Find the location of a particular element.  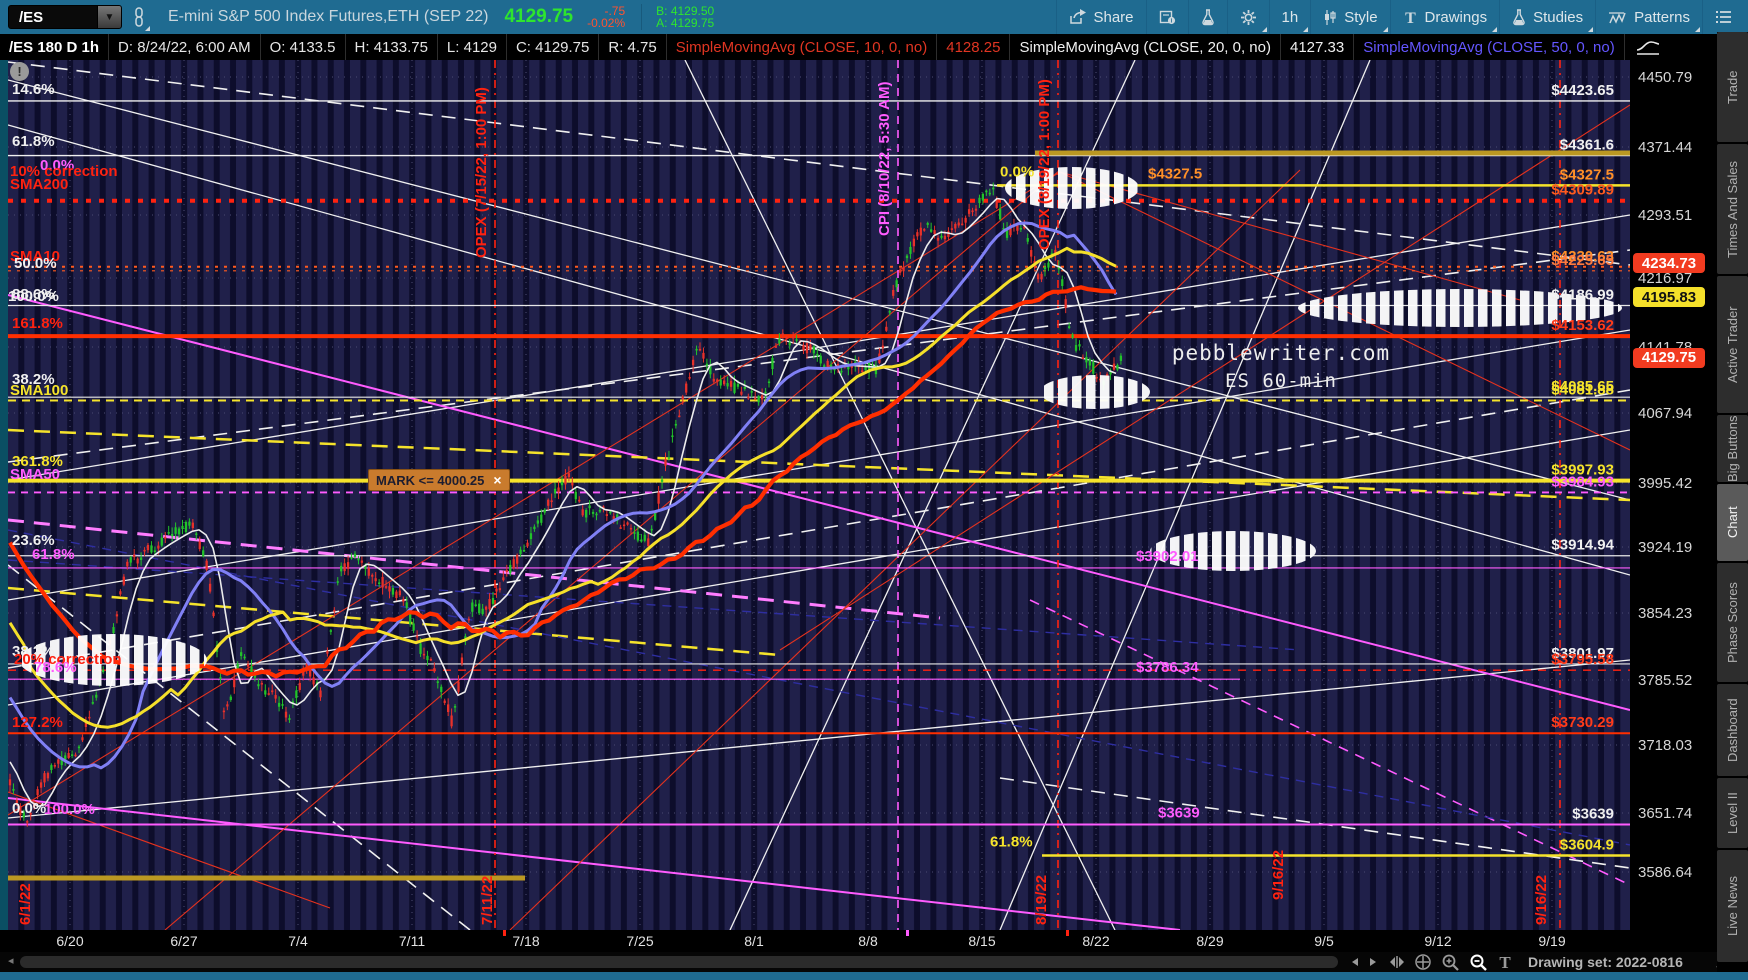

tab-dashboard: Dashboard is located at coordinates (1732, 730).